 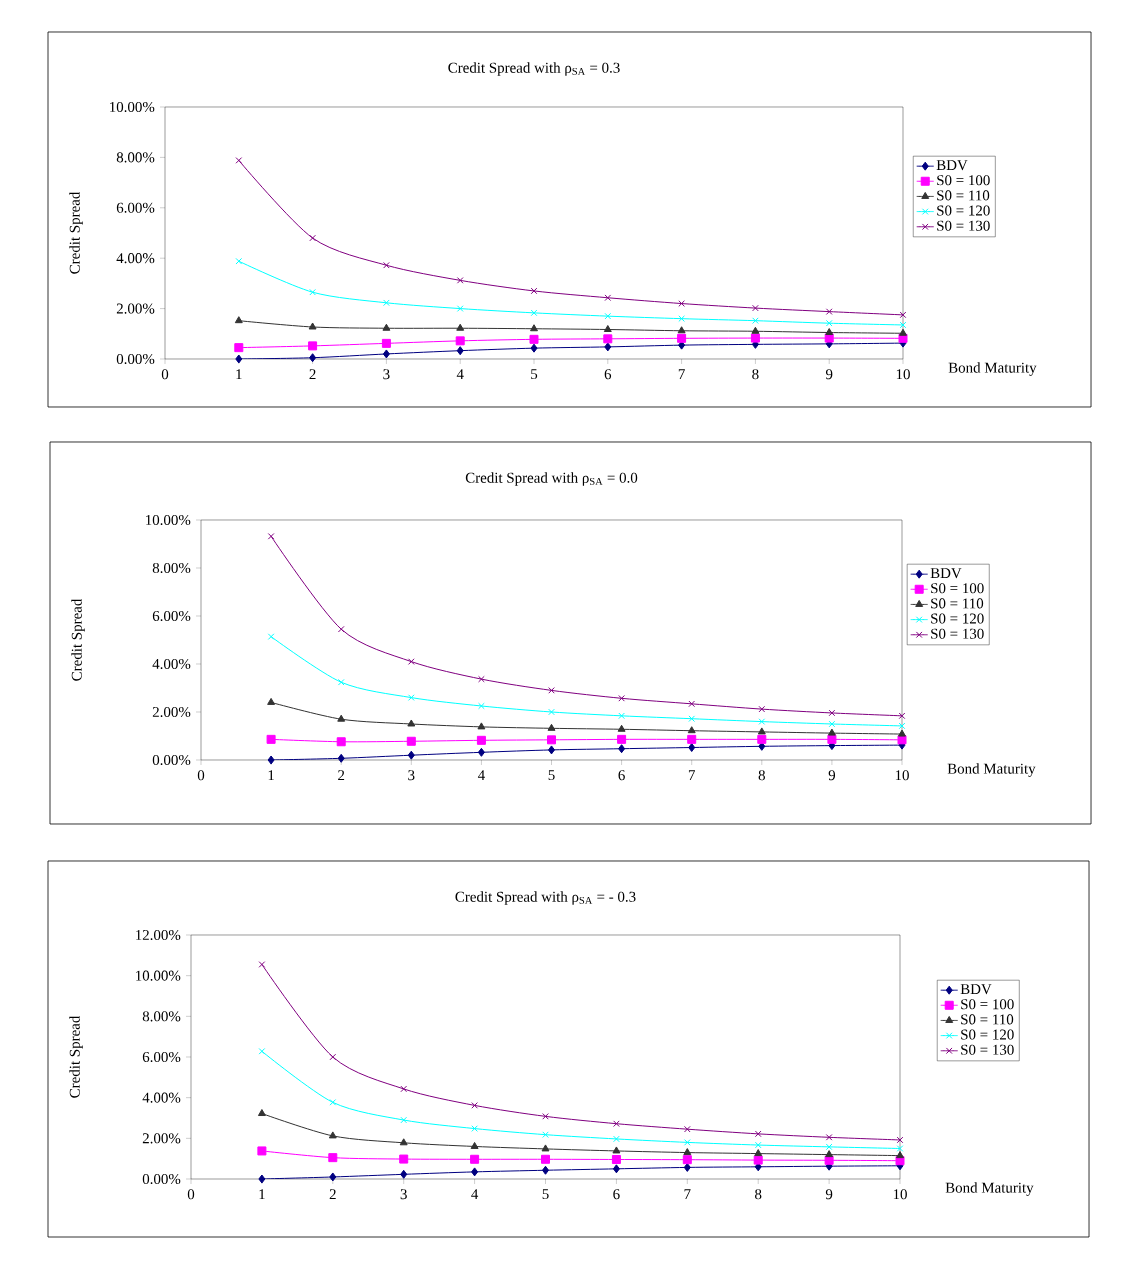 What do you see at coordinates (900, 1194) in the screenshot?
I see `x-tick-label: 10` at bounding box center [900, 1194].